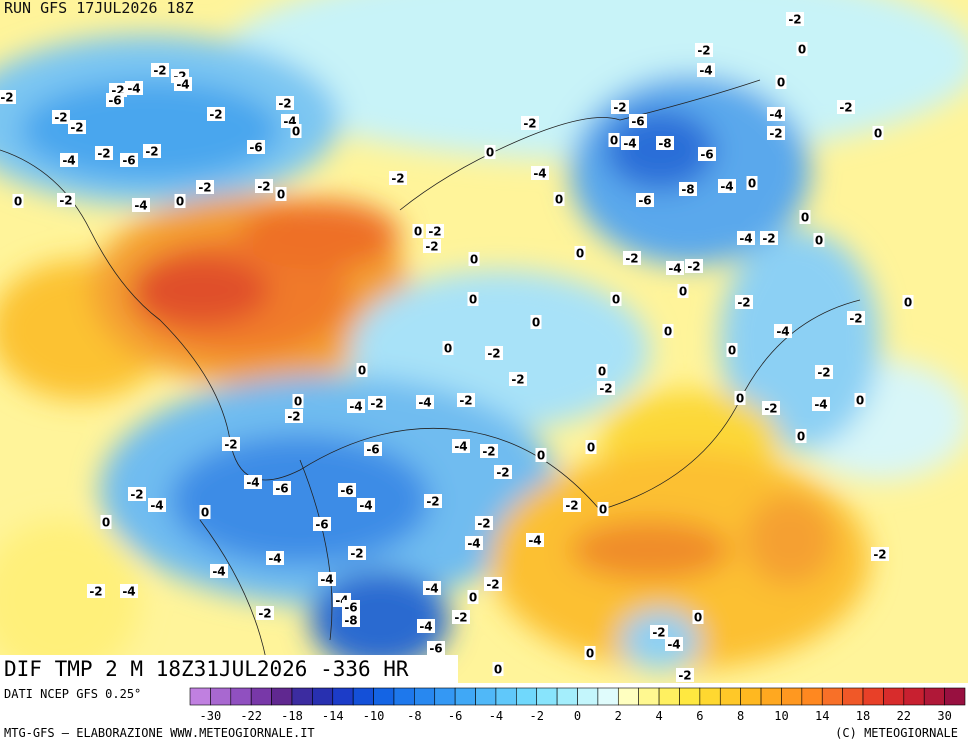 The image size is (968, 745). What do you see at coordinates (863, 716) in the screenshot?
I see `colorbar-label: 18` at bounding box center [863, 716].